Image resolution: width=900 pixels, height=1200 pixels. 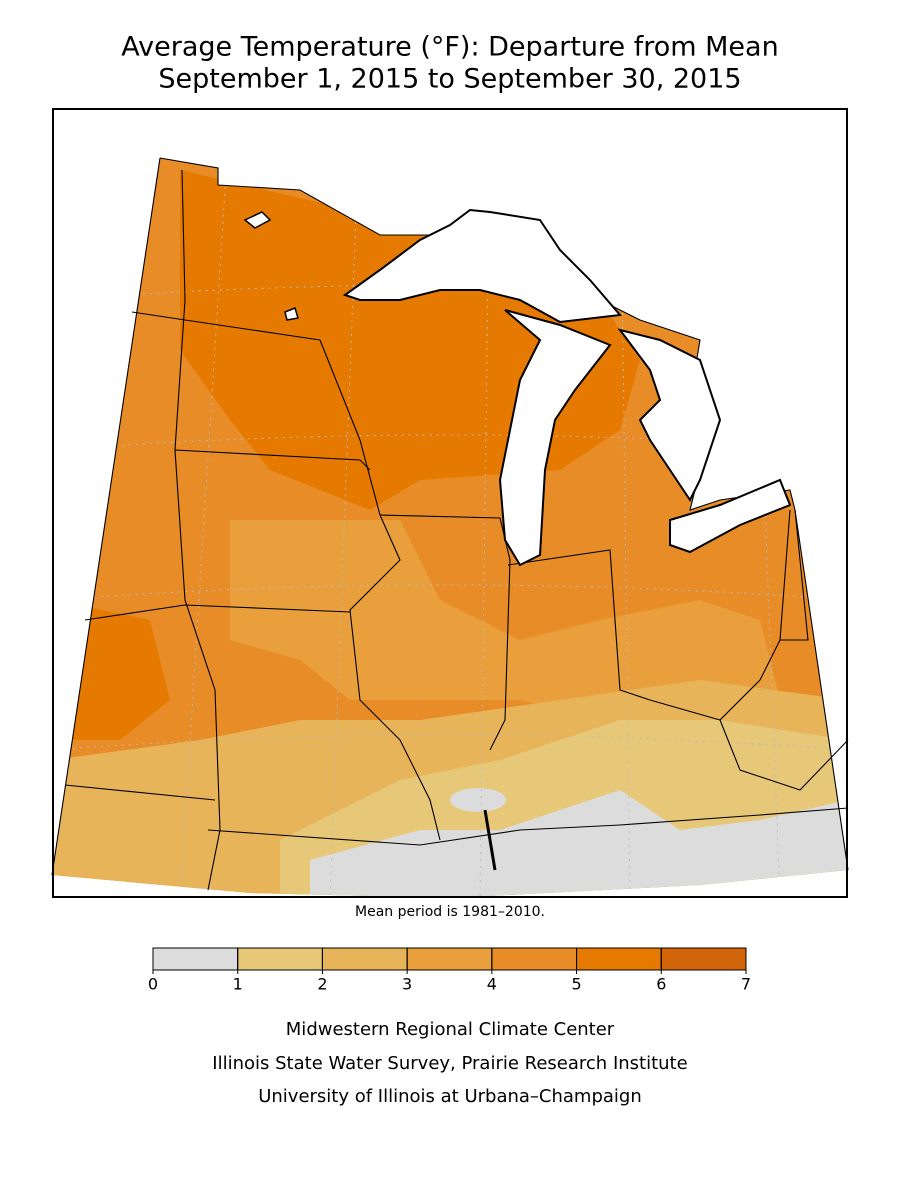 I want to click on legend-tick-label: 7, so click(x=746, y=984).